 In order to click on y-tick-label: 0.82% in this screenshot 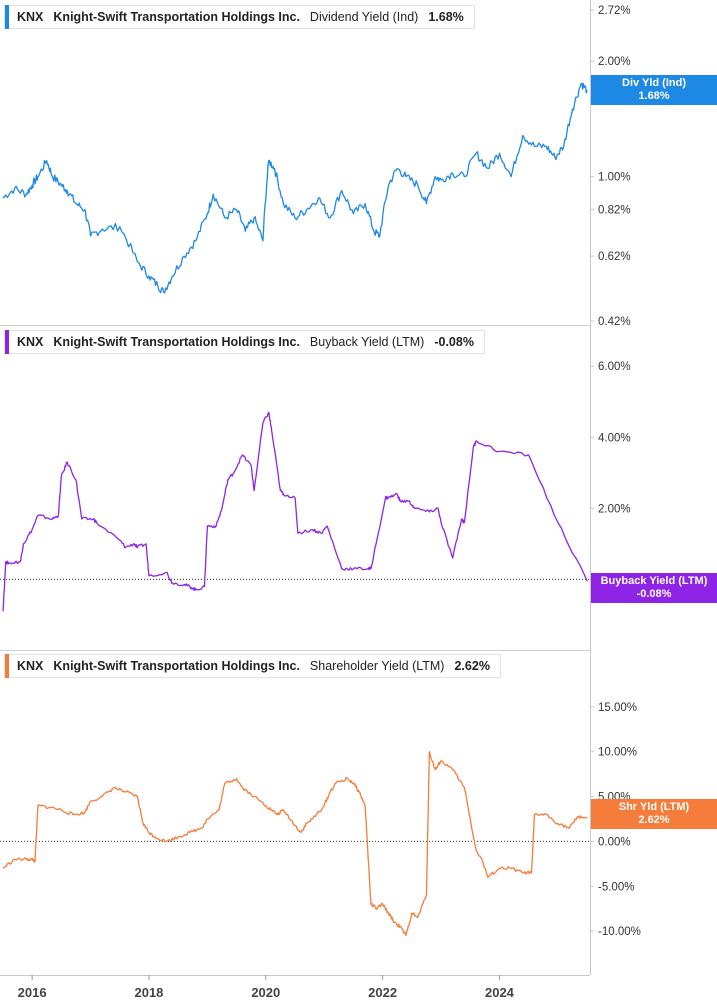, I will do `click(614, 211)`.